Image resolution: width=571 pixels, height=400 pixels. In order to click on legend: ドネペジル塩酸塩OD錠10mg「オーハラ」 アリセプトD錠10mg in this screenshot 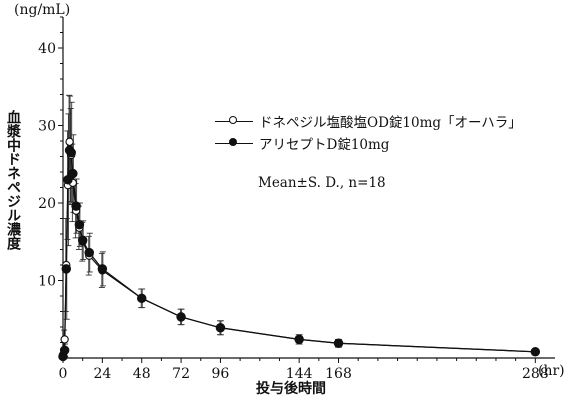, I will do `click(393, 133)`.